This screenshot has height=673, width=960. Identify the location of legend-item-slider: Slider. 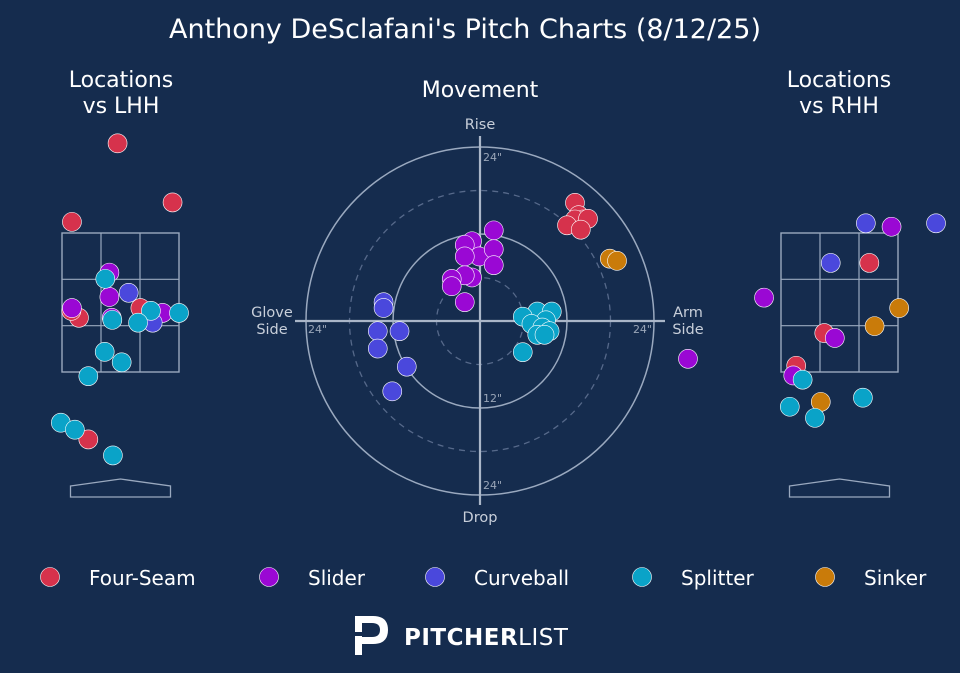
(312, 578).